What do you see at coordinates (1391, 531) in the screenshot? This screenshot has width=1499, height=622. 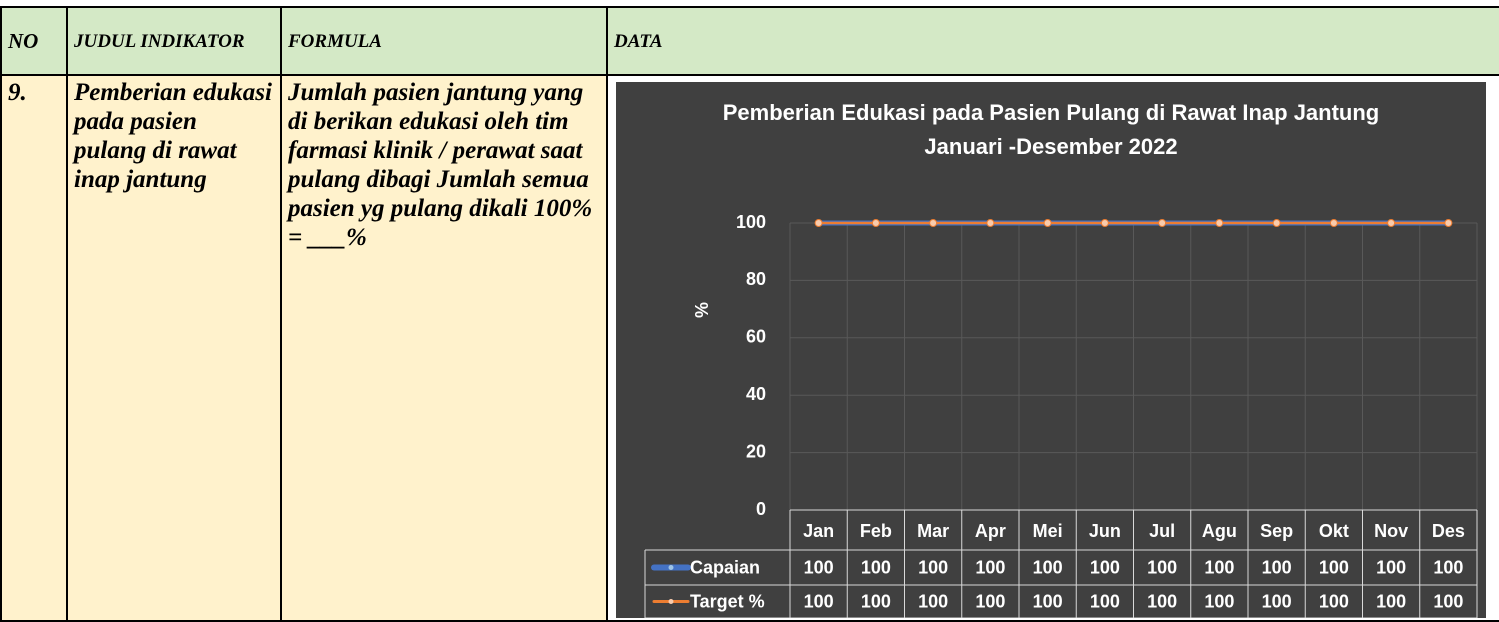 I see `x-tick-label: Nov` at bounding box center [1391, 531].